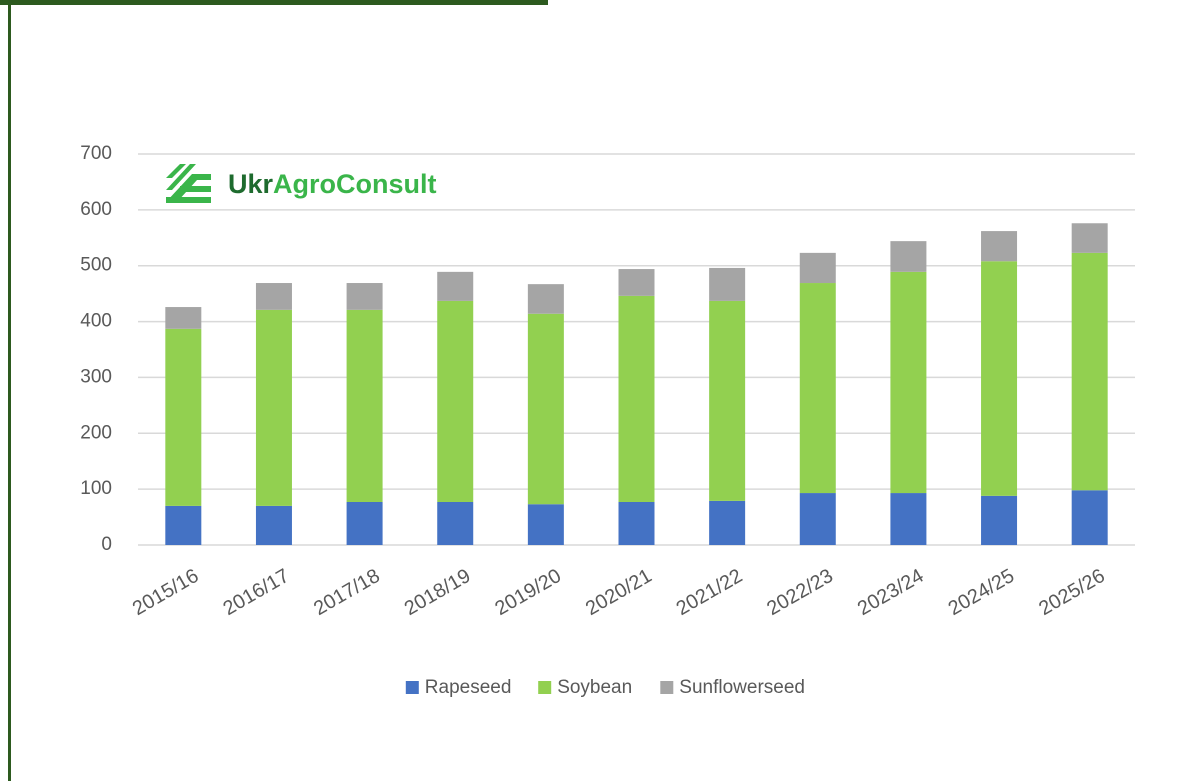 The width and height of the screenshot is (1196, 781). What do you see at coordinates (594, 687) in the screenshot?
I see `legend-label: Soybean` at bounding box center [594, 687].